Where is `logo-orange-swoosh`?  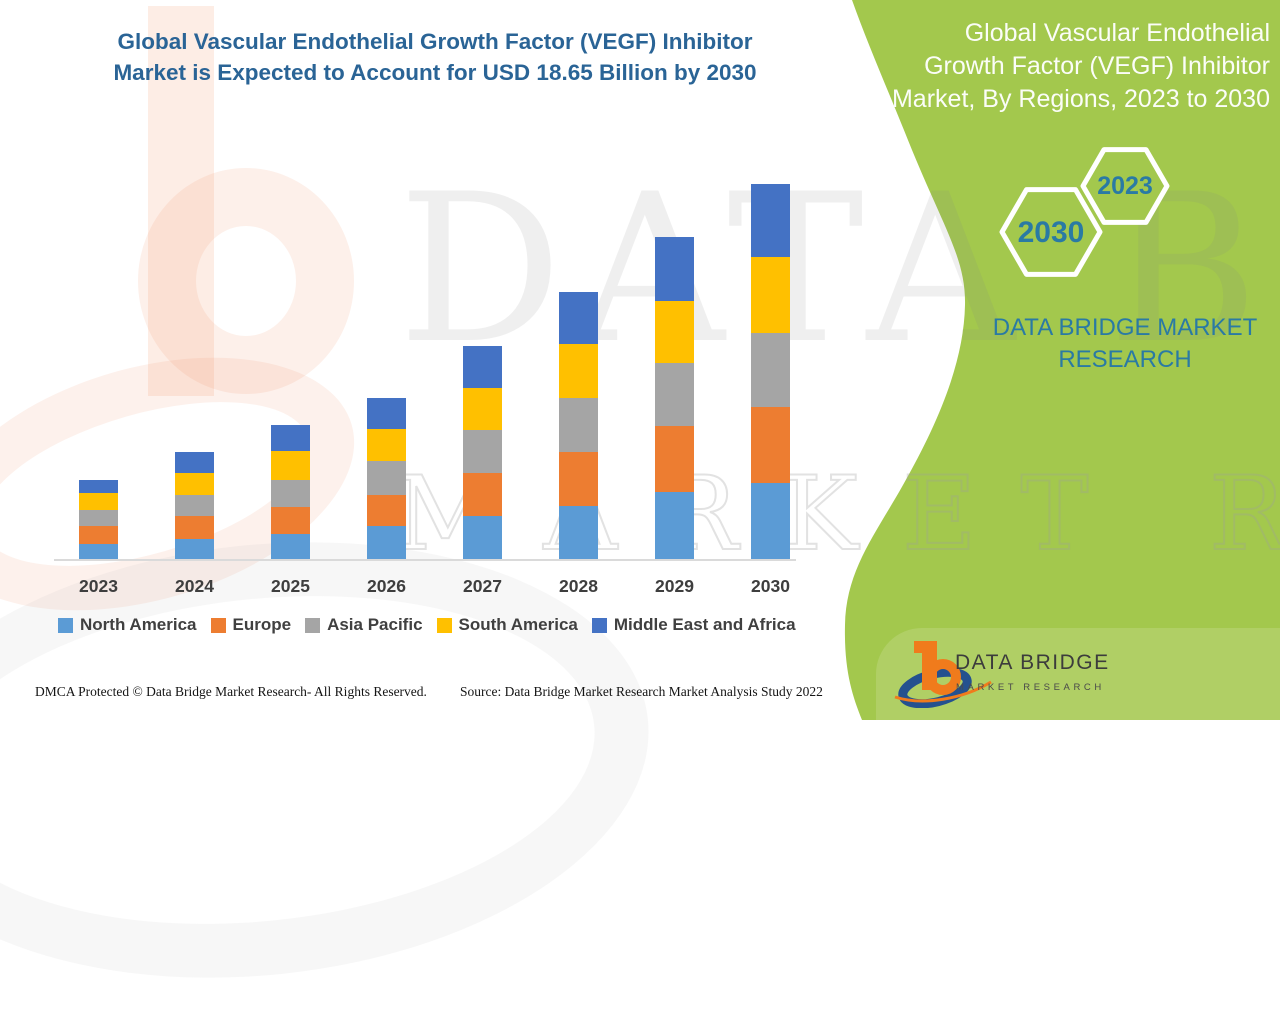 logo-orange-swoosh is located at coordinates (943, 691).